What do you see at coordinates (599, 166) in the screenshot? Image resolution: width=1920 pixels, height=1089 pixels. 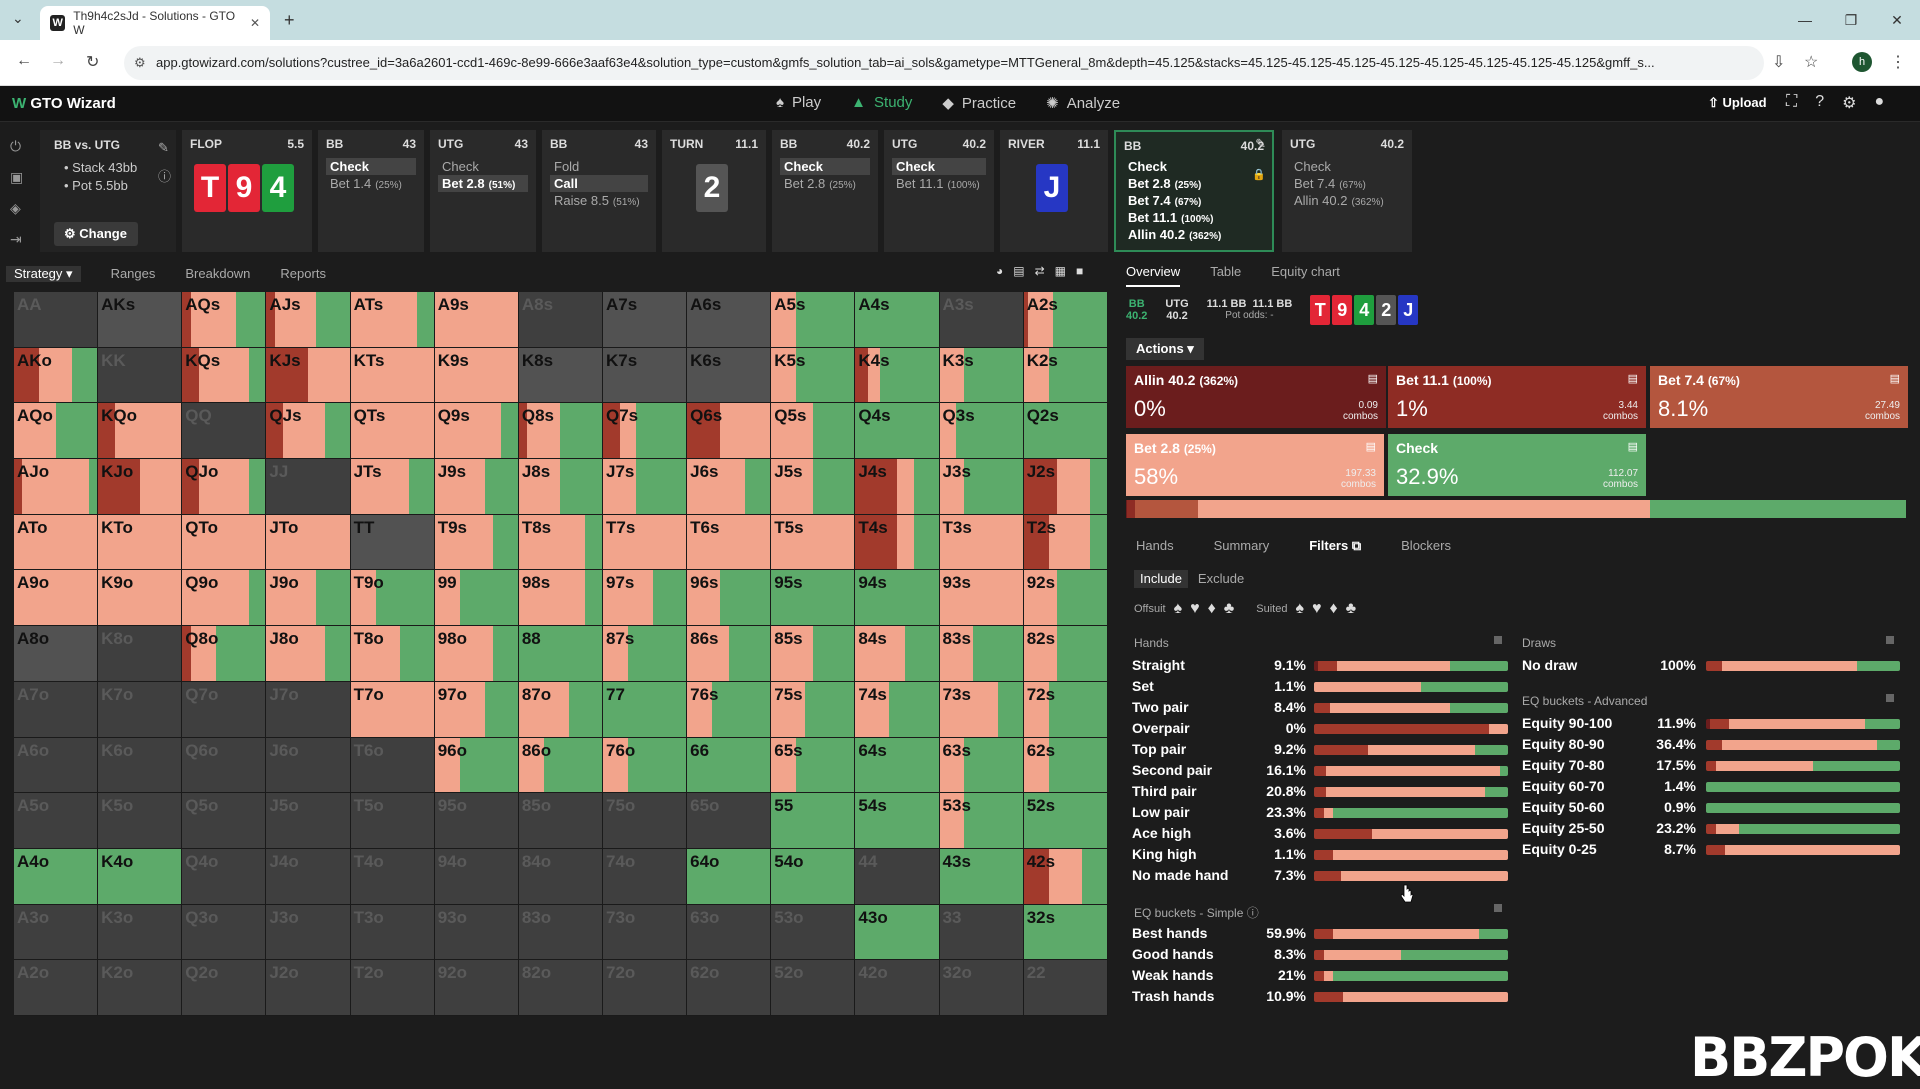 I see `action-option: Fold` at bounding box center [599, 166].